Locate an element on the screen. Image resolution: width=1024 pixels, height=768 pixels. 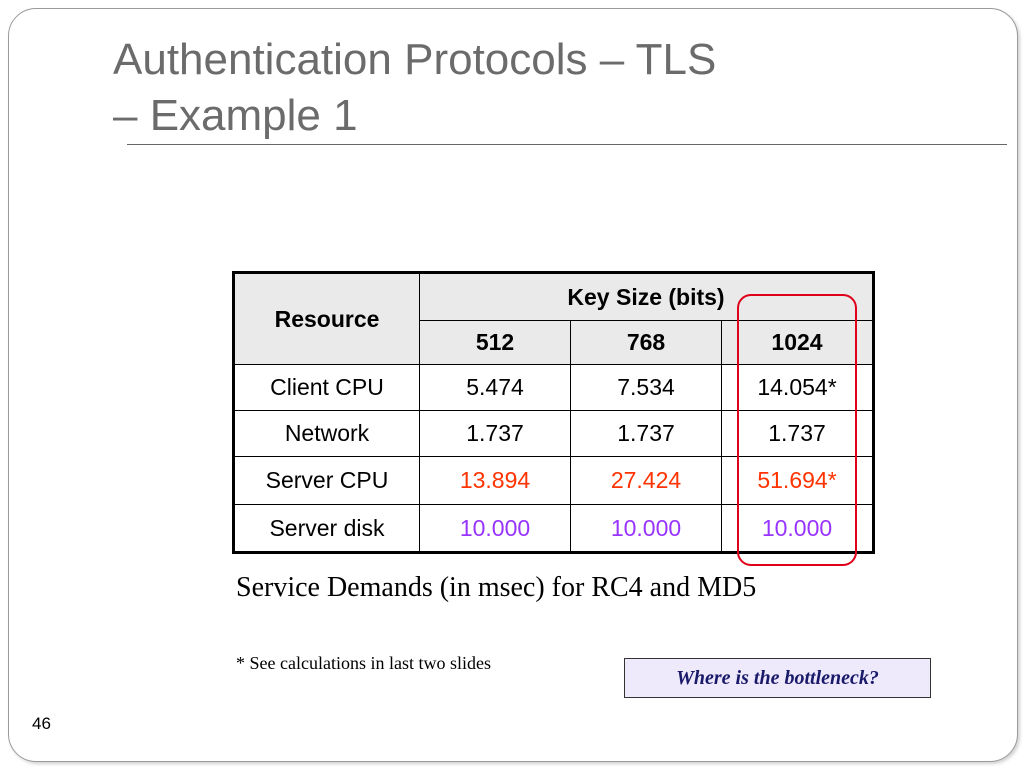
column-header-512: 512 is located at coordinates (495, 342).